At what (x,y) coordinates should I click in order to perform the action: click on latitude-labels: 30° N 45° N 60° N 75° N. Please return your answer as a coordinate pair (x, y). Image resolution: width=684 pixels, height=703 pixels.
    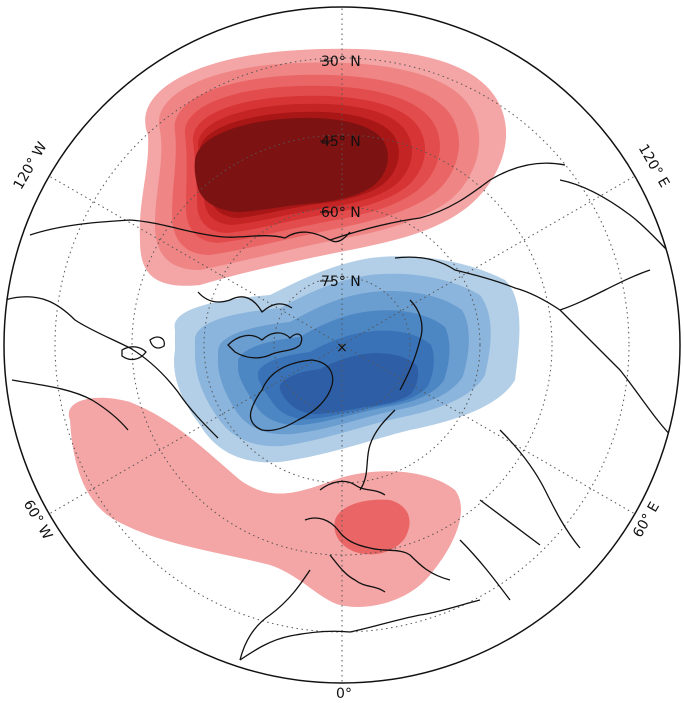
    Looking at the image, I should click on (340, 172).